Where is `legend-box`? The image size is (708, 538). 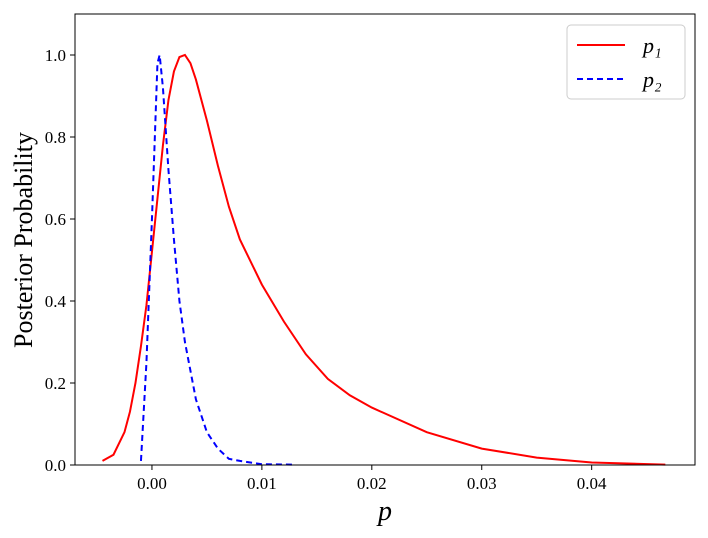
legend-box is located at coordinates (626, 62).